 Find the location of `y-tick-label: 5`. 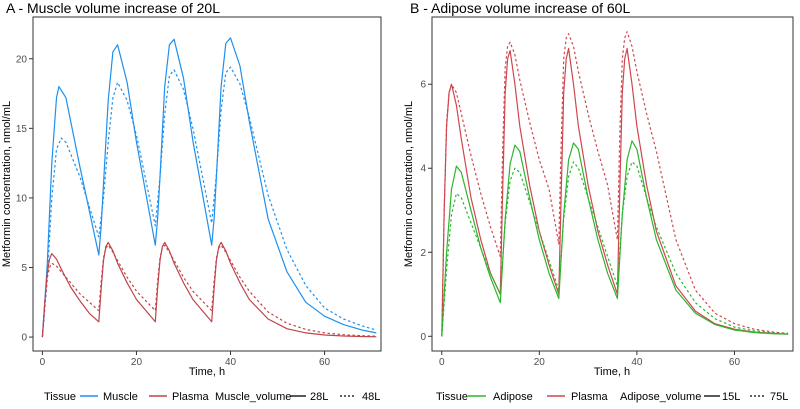

y-tick-label: 5 is located at coordinates (24, 268).